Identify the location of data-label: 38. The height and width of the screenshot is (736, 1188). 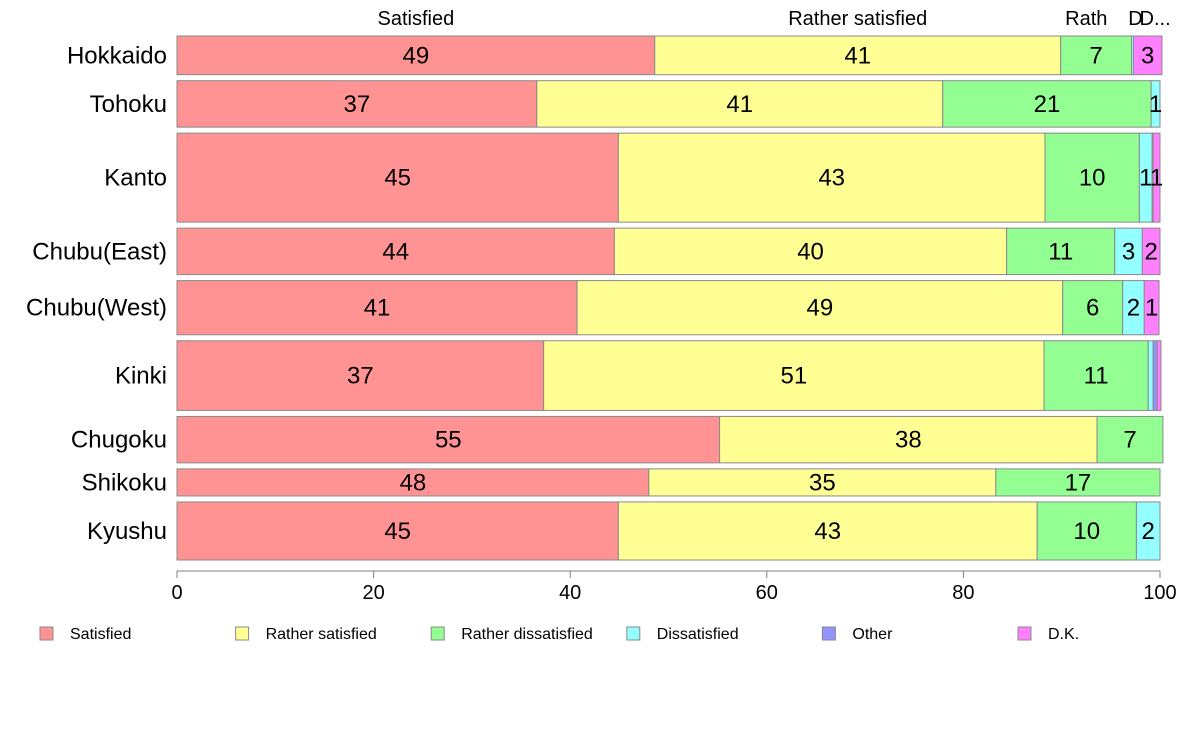
(908, 440).